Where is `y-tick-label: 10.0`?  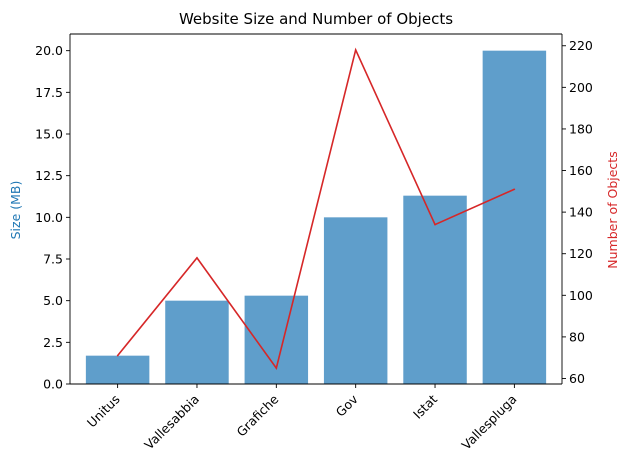 y-tick-label: 10.0 is located at coordinates (49, 217).